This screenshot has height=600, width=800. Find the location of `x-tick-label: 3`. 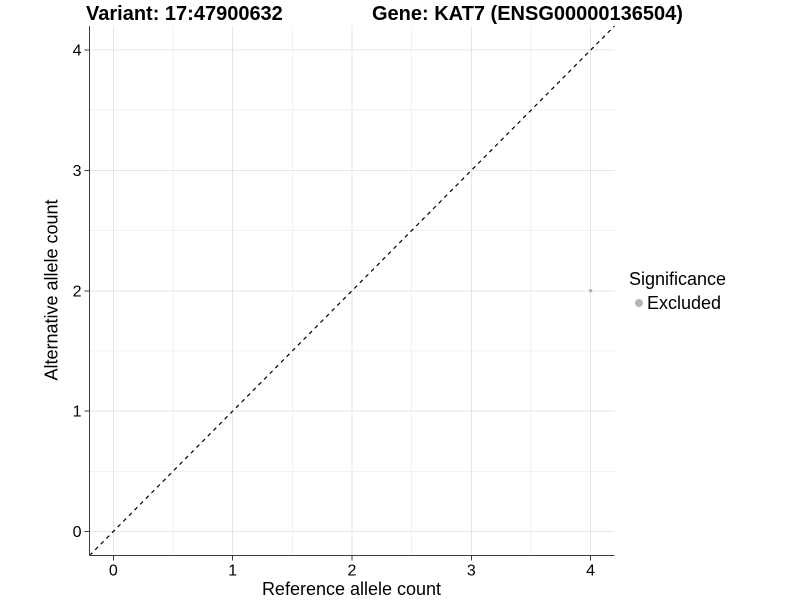

x-tick-label: 3 is located at coordinates (471, 571).